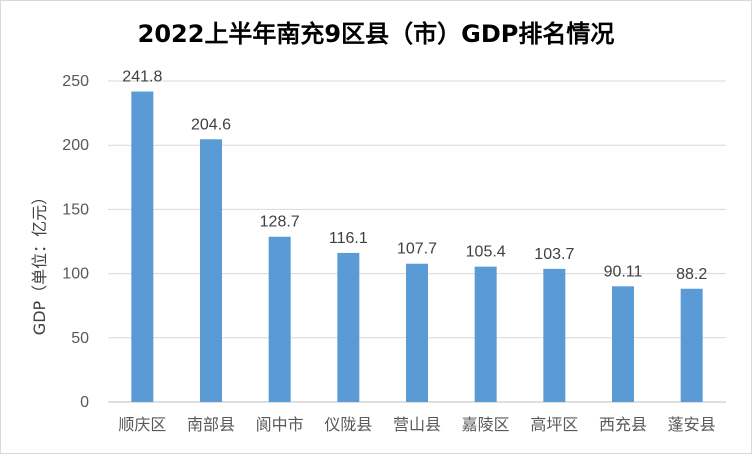  I want to click on x-category-label: 西充县, so click(623, 424).